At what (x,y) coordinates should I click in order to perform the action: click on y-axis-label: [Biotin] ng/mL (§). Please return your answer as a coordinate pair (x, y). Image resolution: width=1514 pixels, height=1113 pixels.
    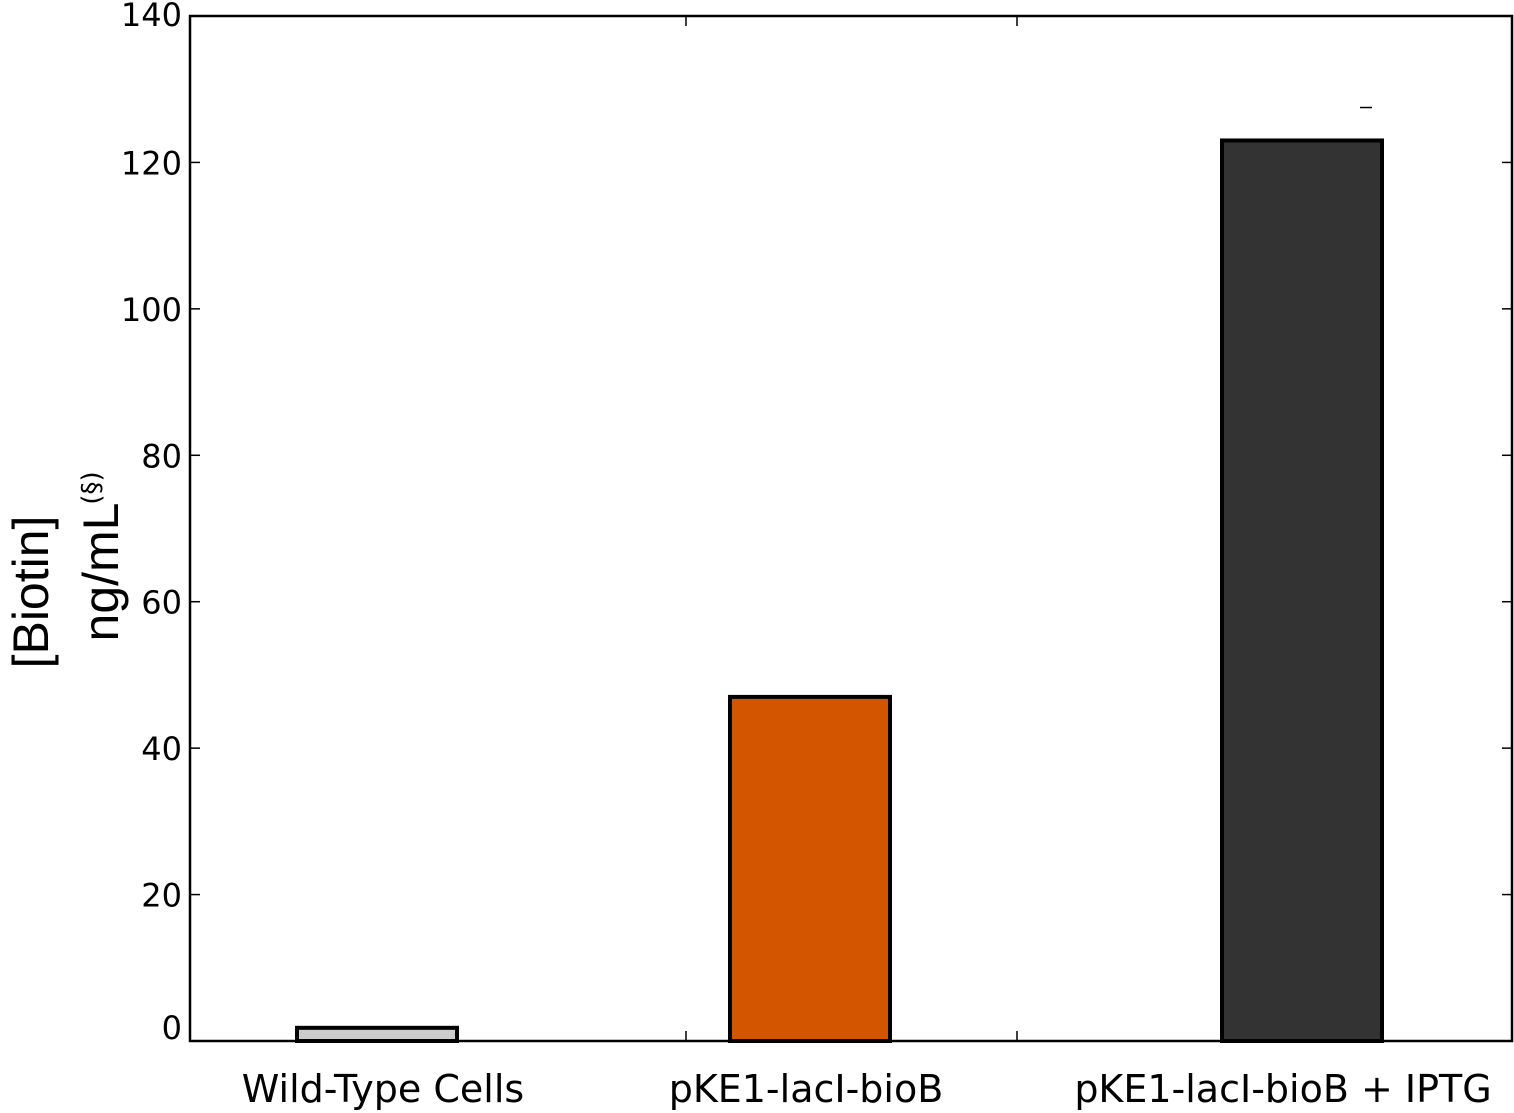
    Looking at the image, I should click on (66, 569).